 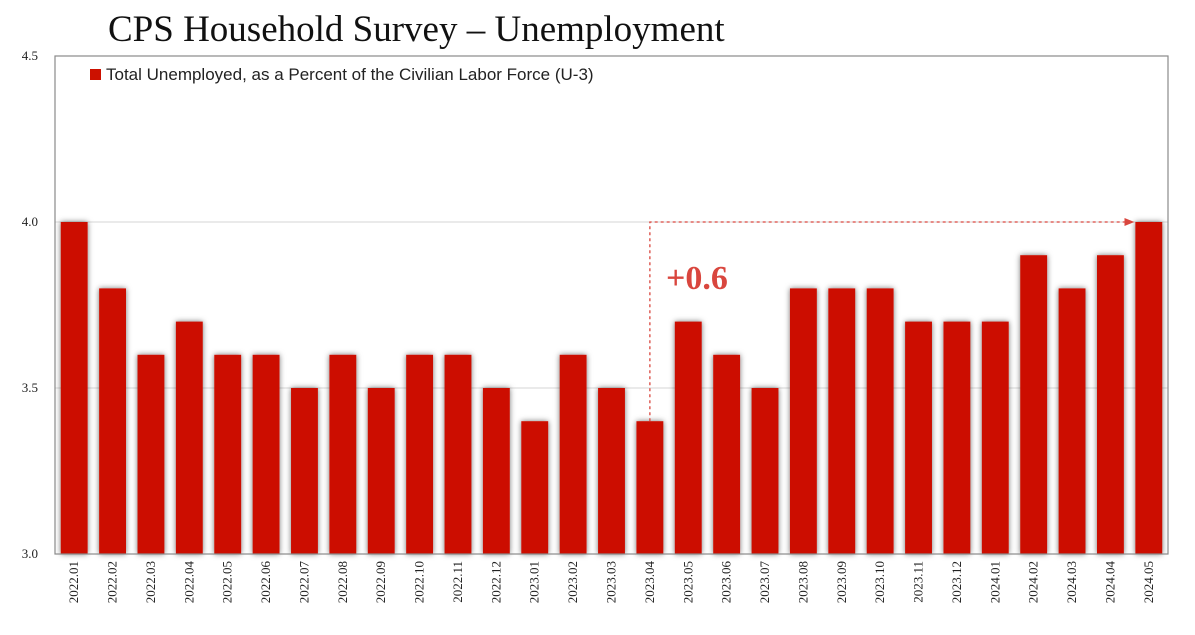 What do you see at coordinates (303, 582) in the screenshot?
I see `x-tick-label: 2022.07` at bounding box center [303, 582].